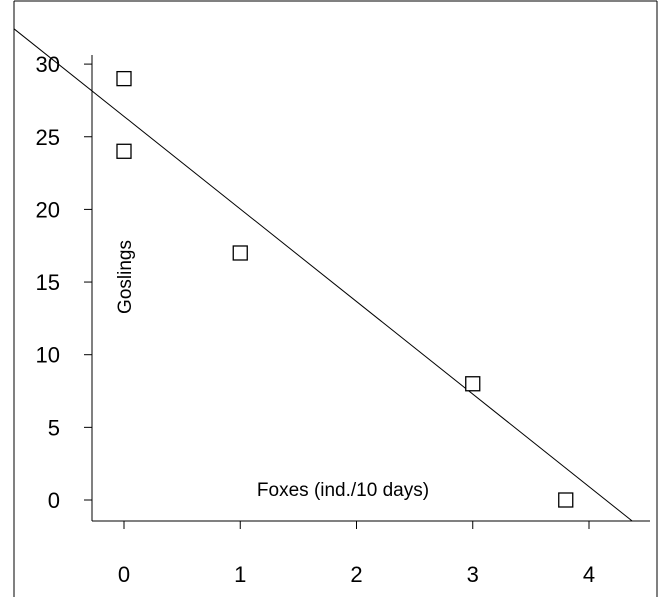  I want to click on x-tick-label: 0, so click(124, 574).